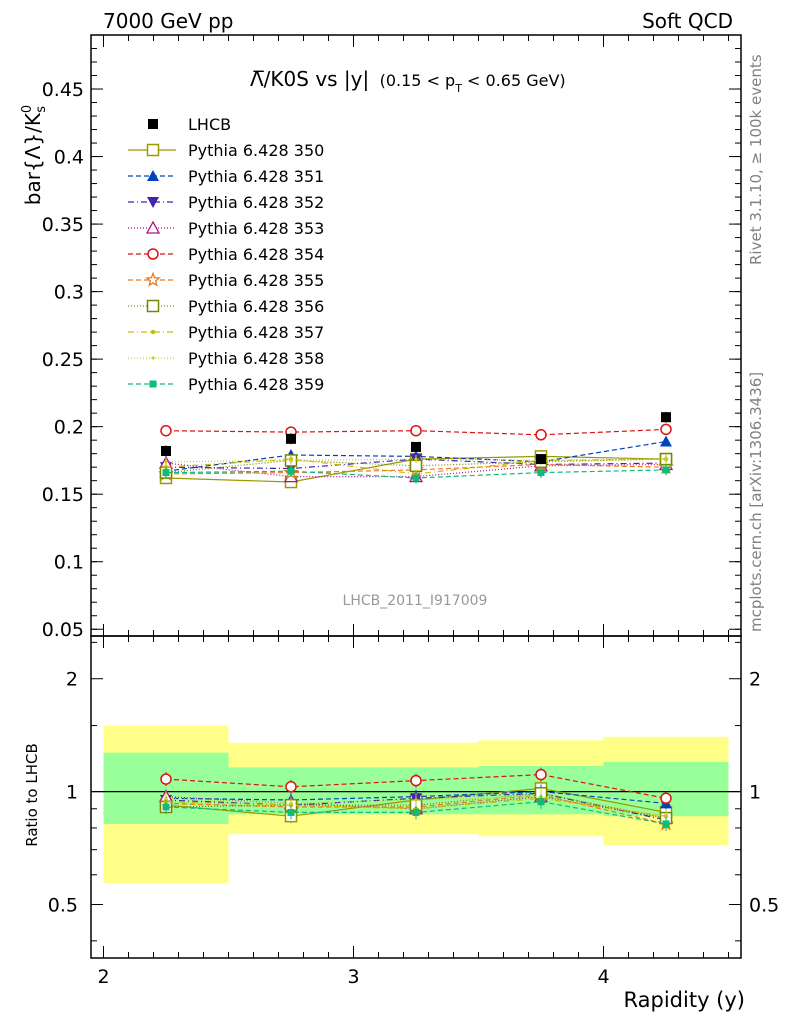  What do you see at coordinates (32, 795) in the screenshot?
I see `y-axis-label-ratio: Ratio to LHCB` at bounding box center [32, 795].